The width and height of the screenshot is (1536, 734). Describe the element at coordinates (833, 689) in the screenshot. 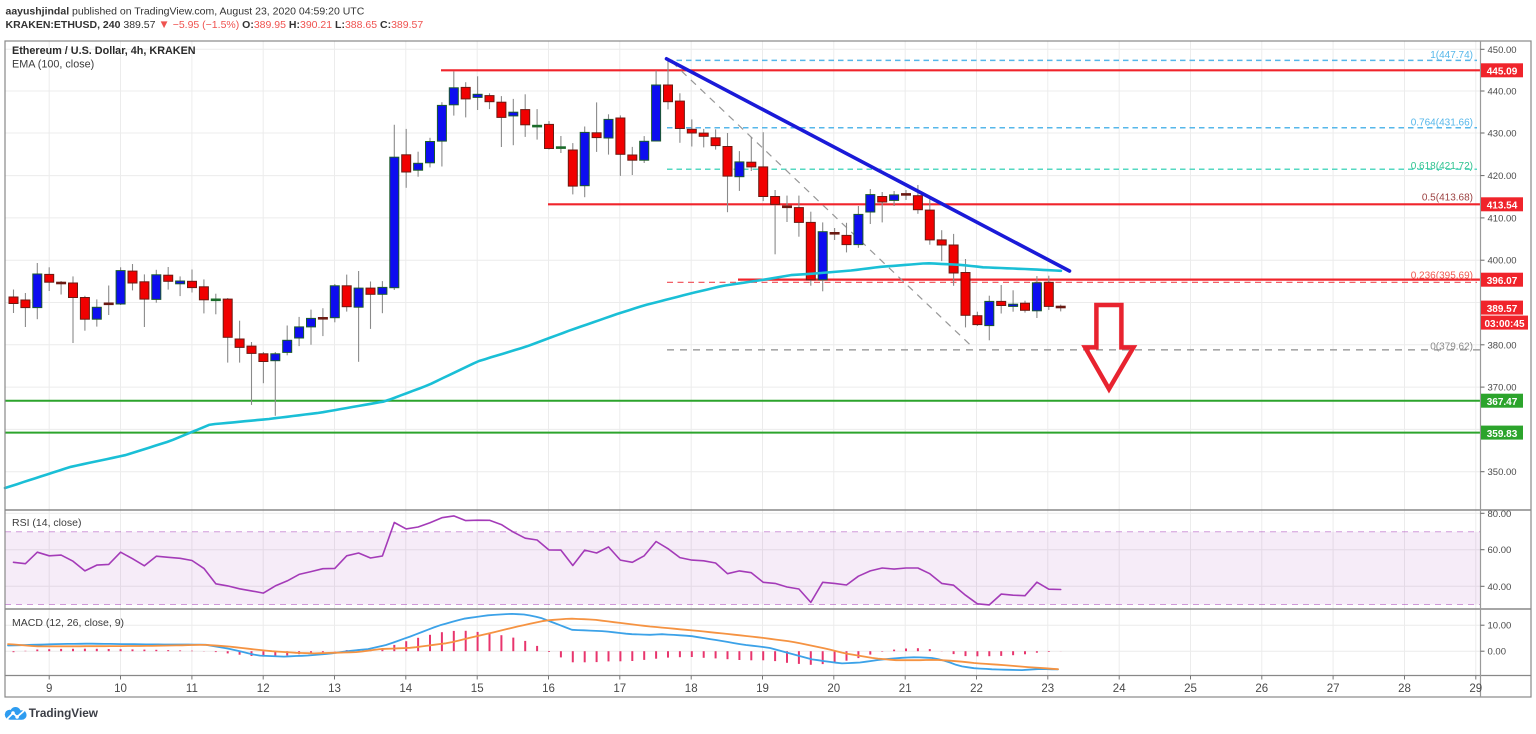

I see `svg-text: 20` at that location.